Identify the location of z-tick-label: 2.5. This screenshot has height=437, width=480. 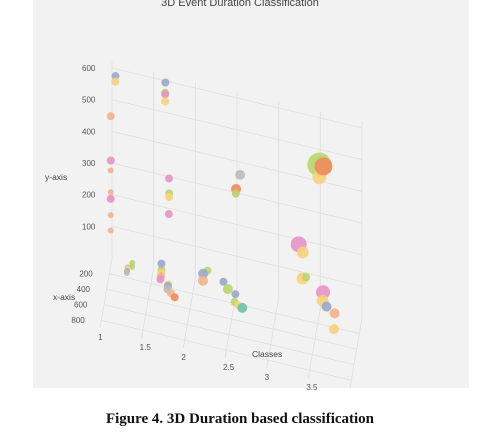
(229, 367).